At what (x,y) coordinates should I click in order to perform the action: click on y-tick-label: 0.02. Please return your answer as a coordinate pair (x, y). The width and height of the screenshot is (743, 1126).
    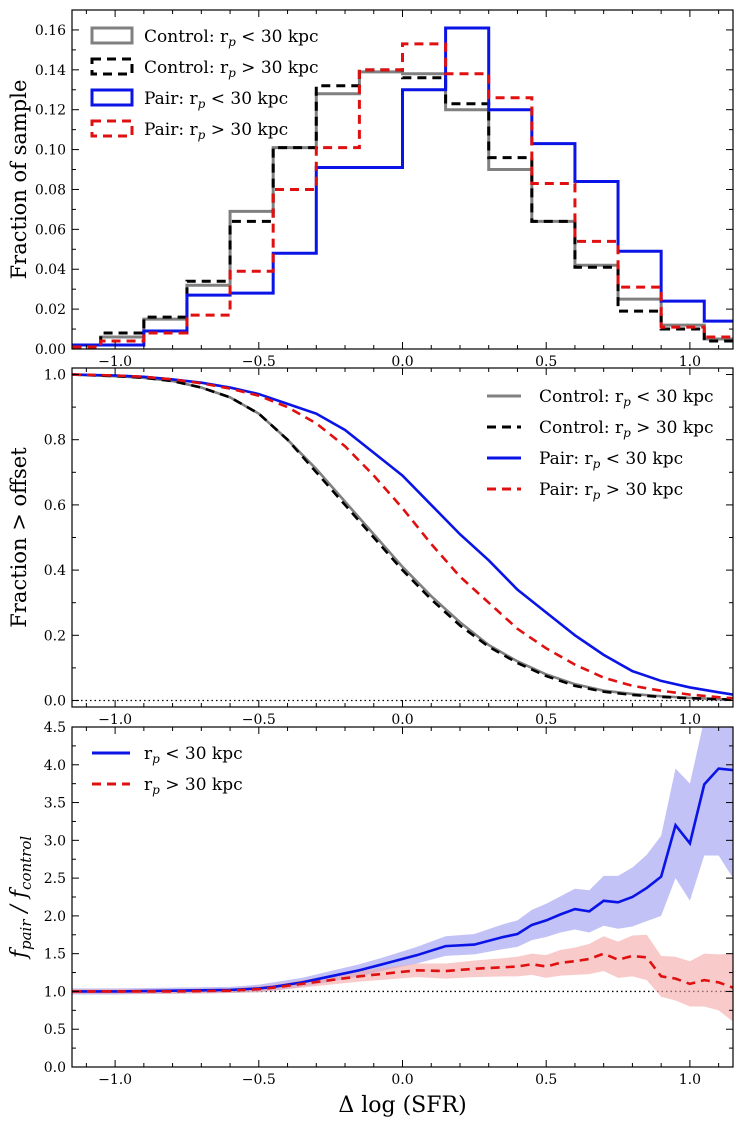
    Looking at the image, I should click on (50, 310).